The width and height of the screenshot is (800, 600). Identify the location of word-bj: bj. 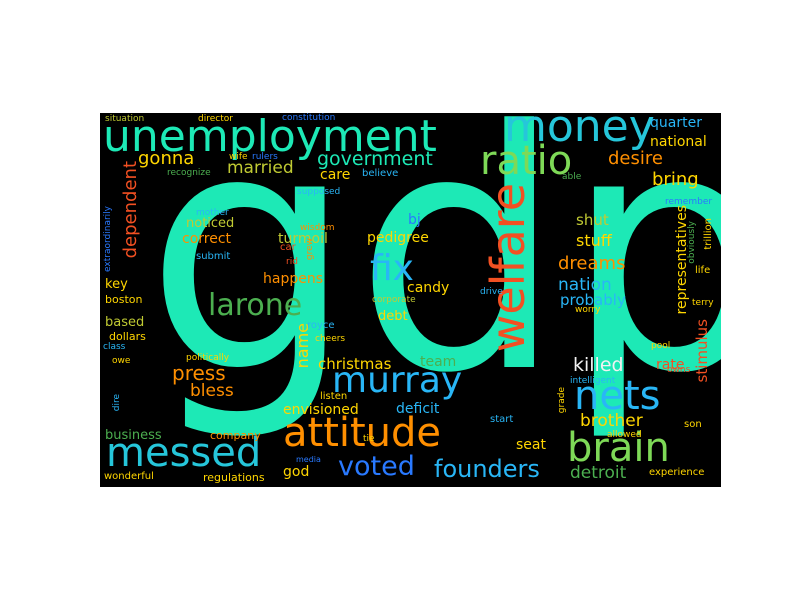
(414, 220).